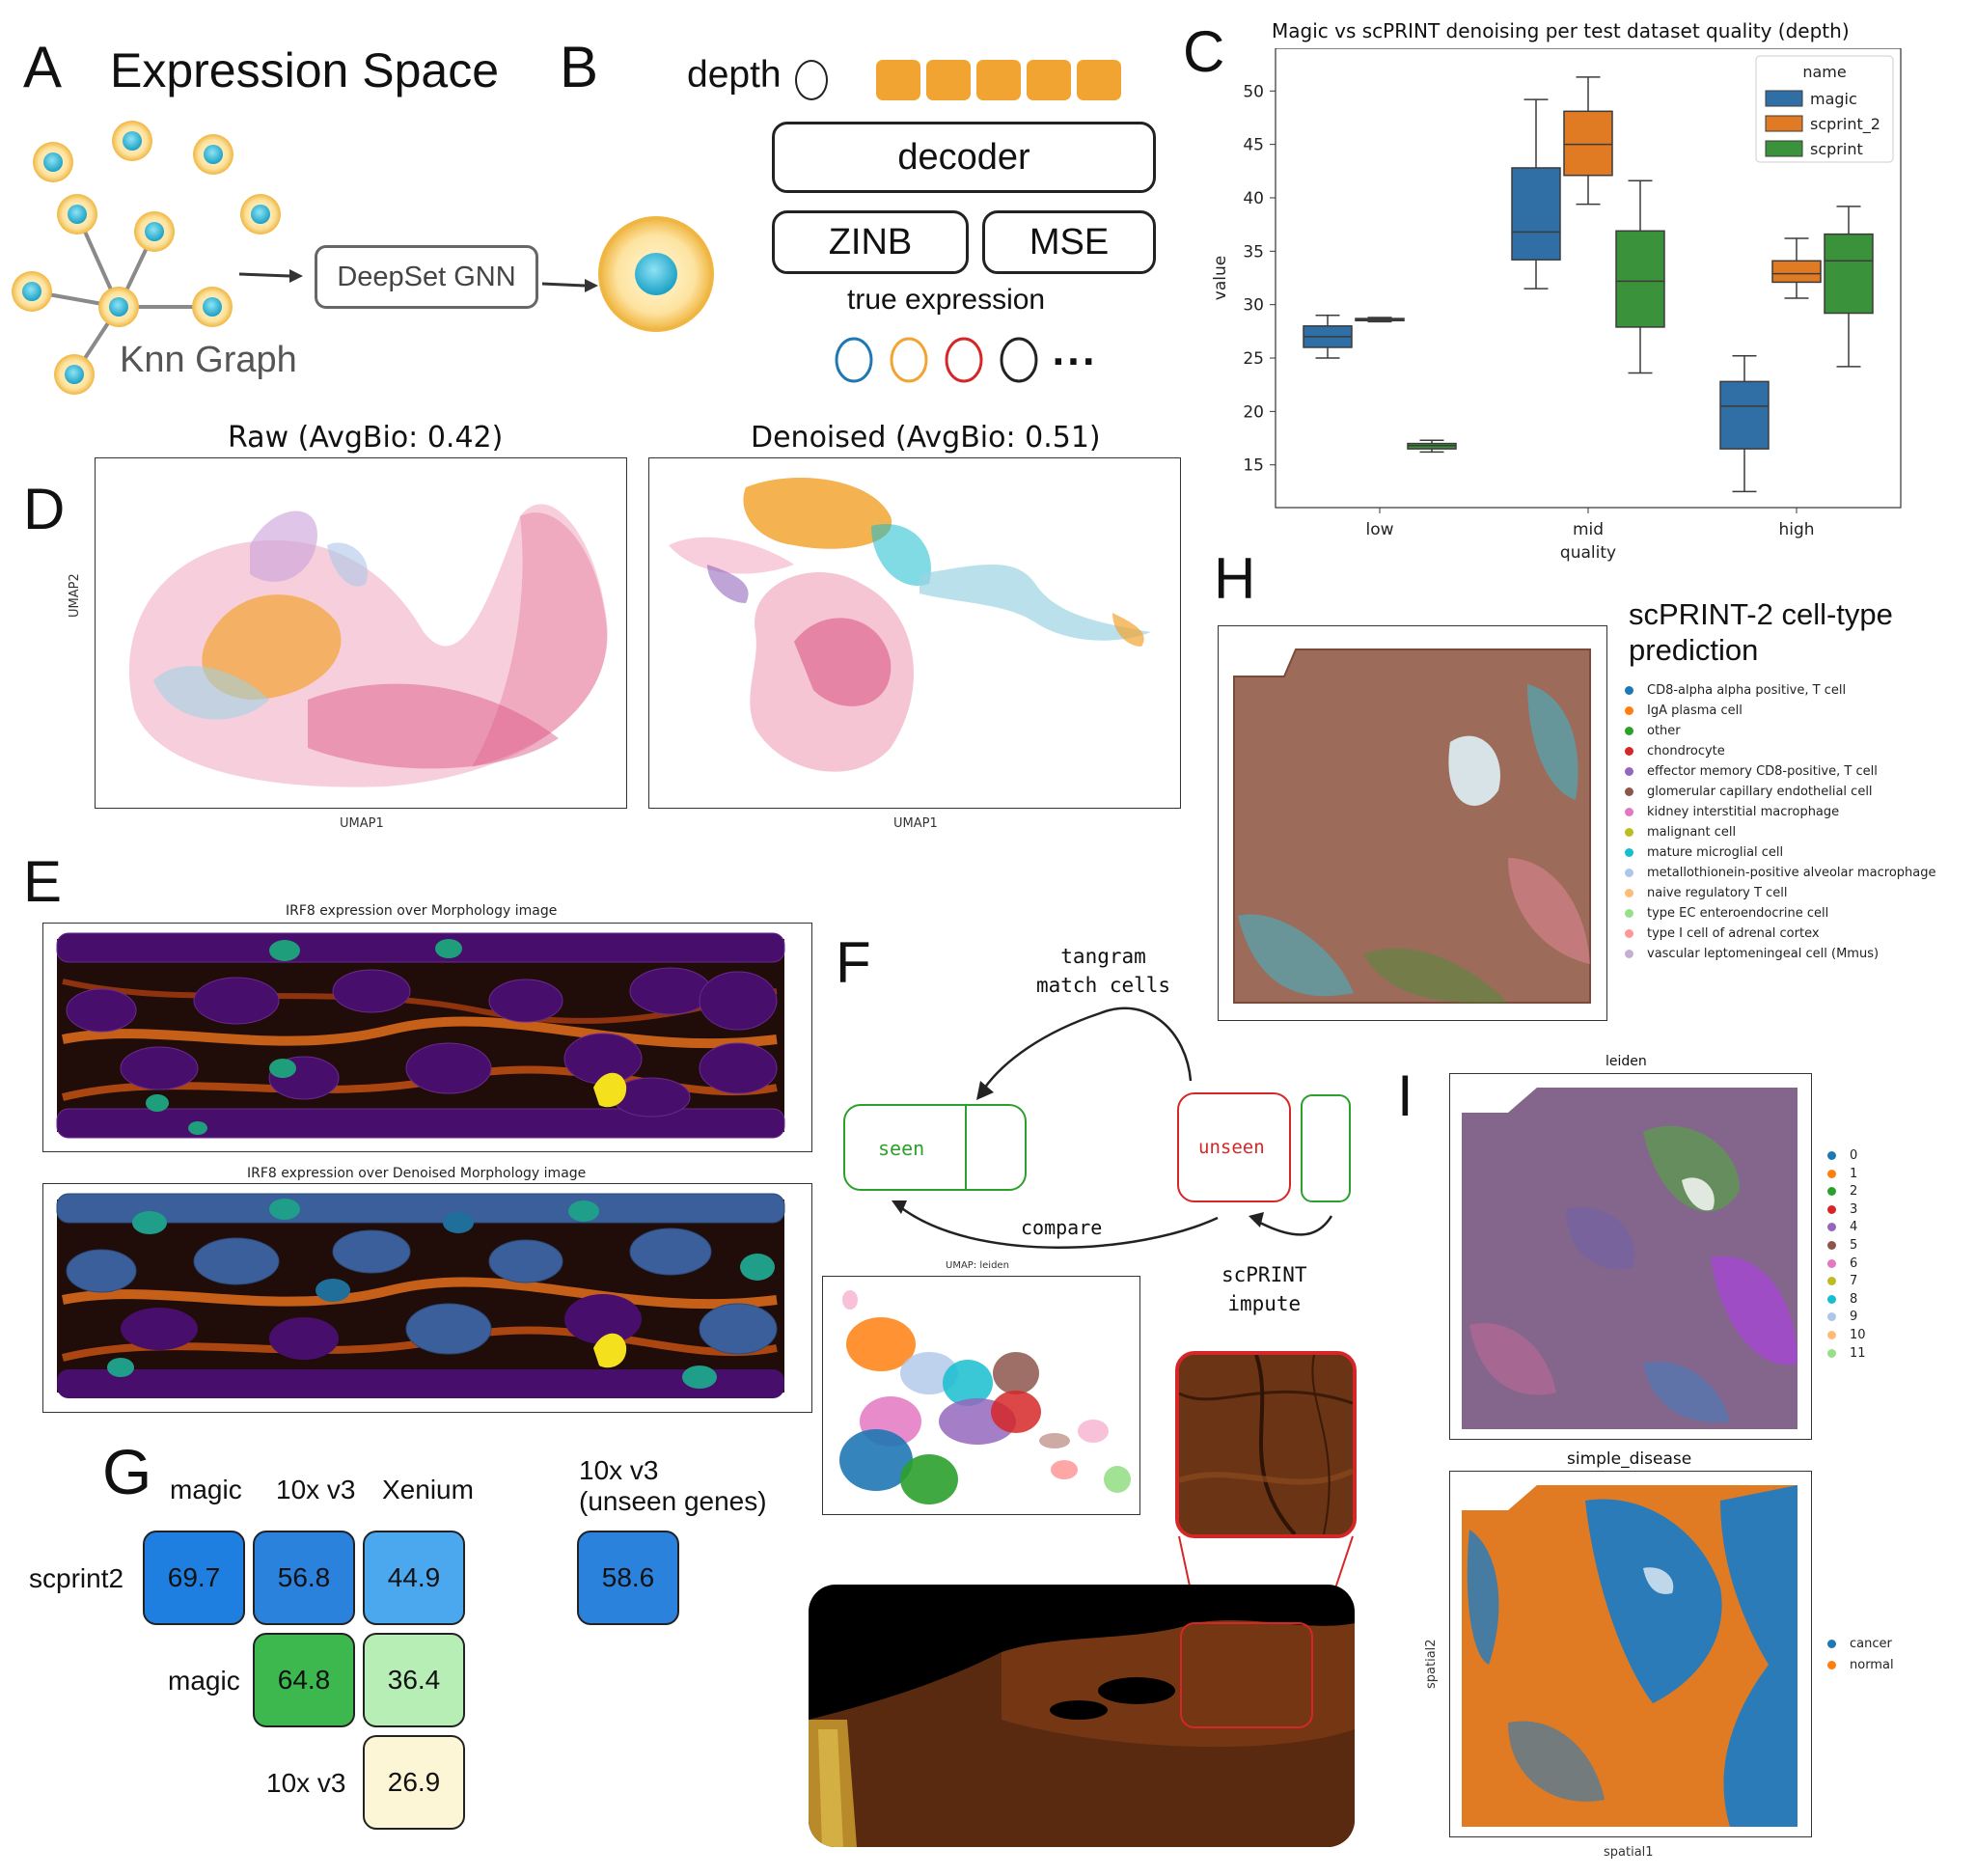  I want to click on h-legend-item: IgA plasma cell, so click(1684, 711).